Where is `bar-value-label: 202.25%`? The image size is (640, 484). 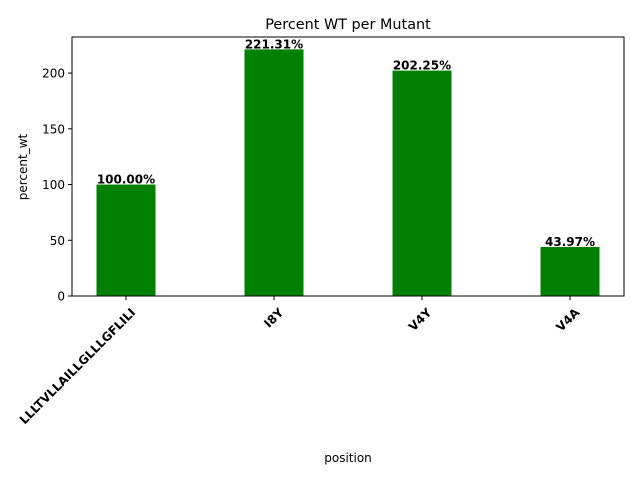 bar-value-label: 202.25% is located at coordinates (422, 66).